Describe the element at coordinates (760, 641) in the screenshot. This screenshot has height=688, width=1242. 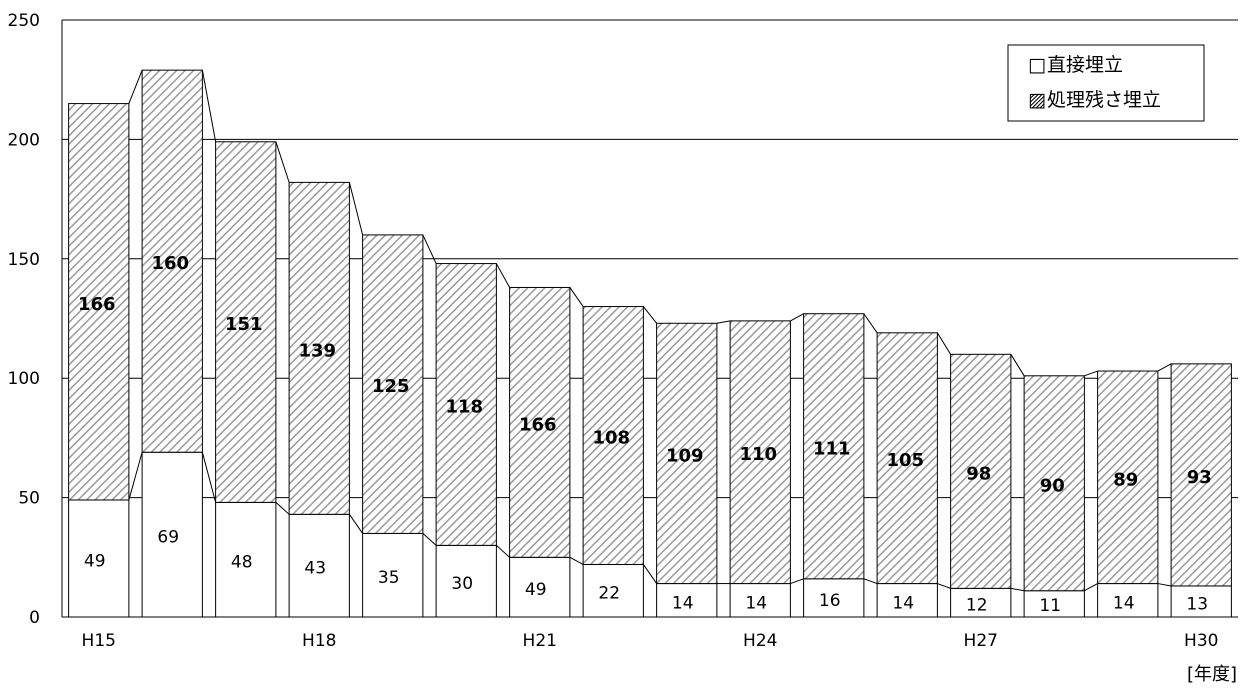
I see `x-tick-label: H24` at that location.